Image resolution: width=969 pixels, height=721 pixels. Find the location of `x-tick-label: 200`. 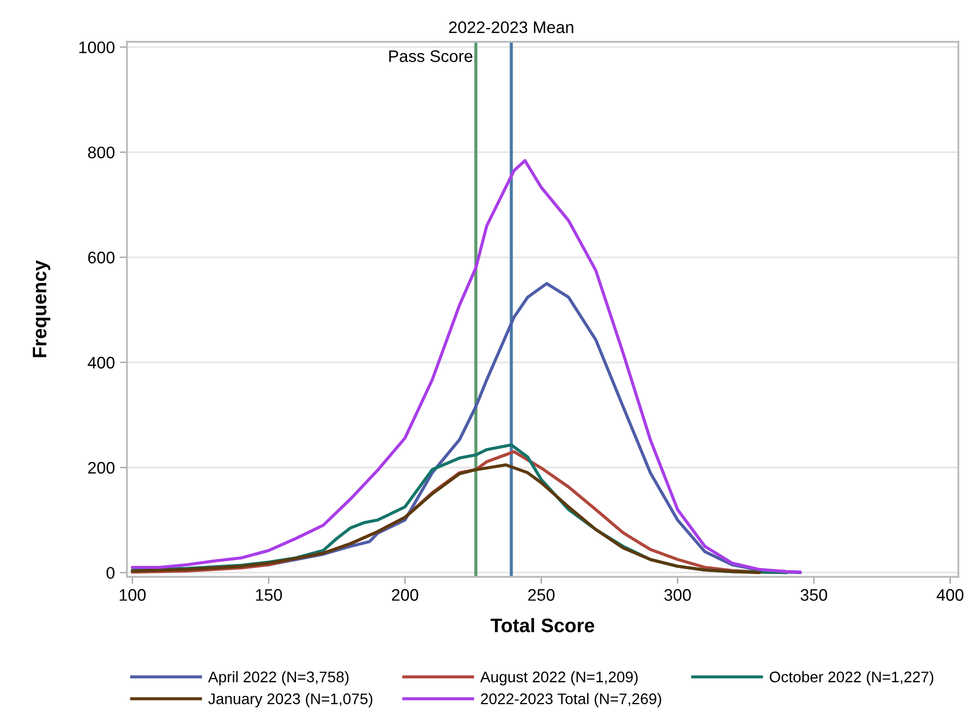

x-tick-label: 200 is located at coordinates (405, 595).